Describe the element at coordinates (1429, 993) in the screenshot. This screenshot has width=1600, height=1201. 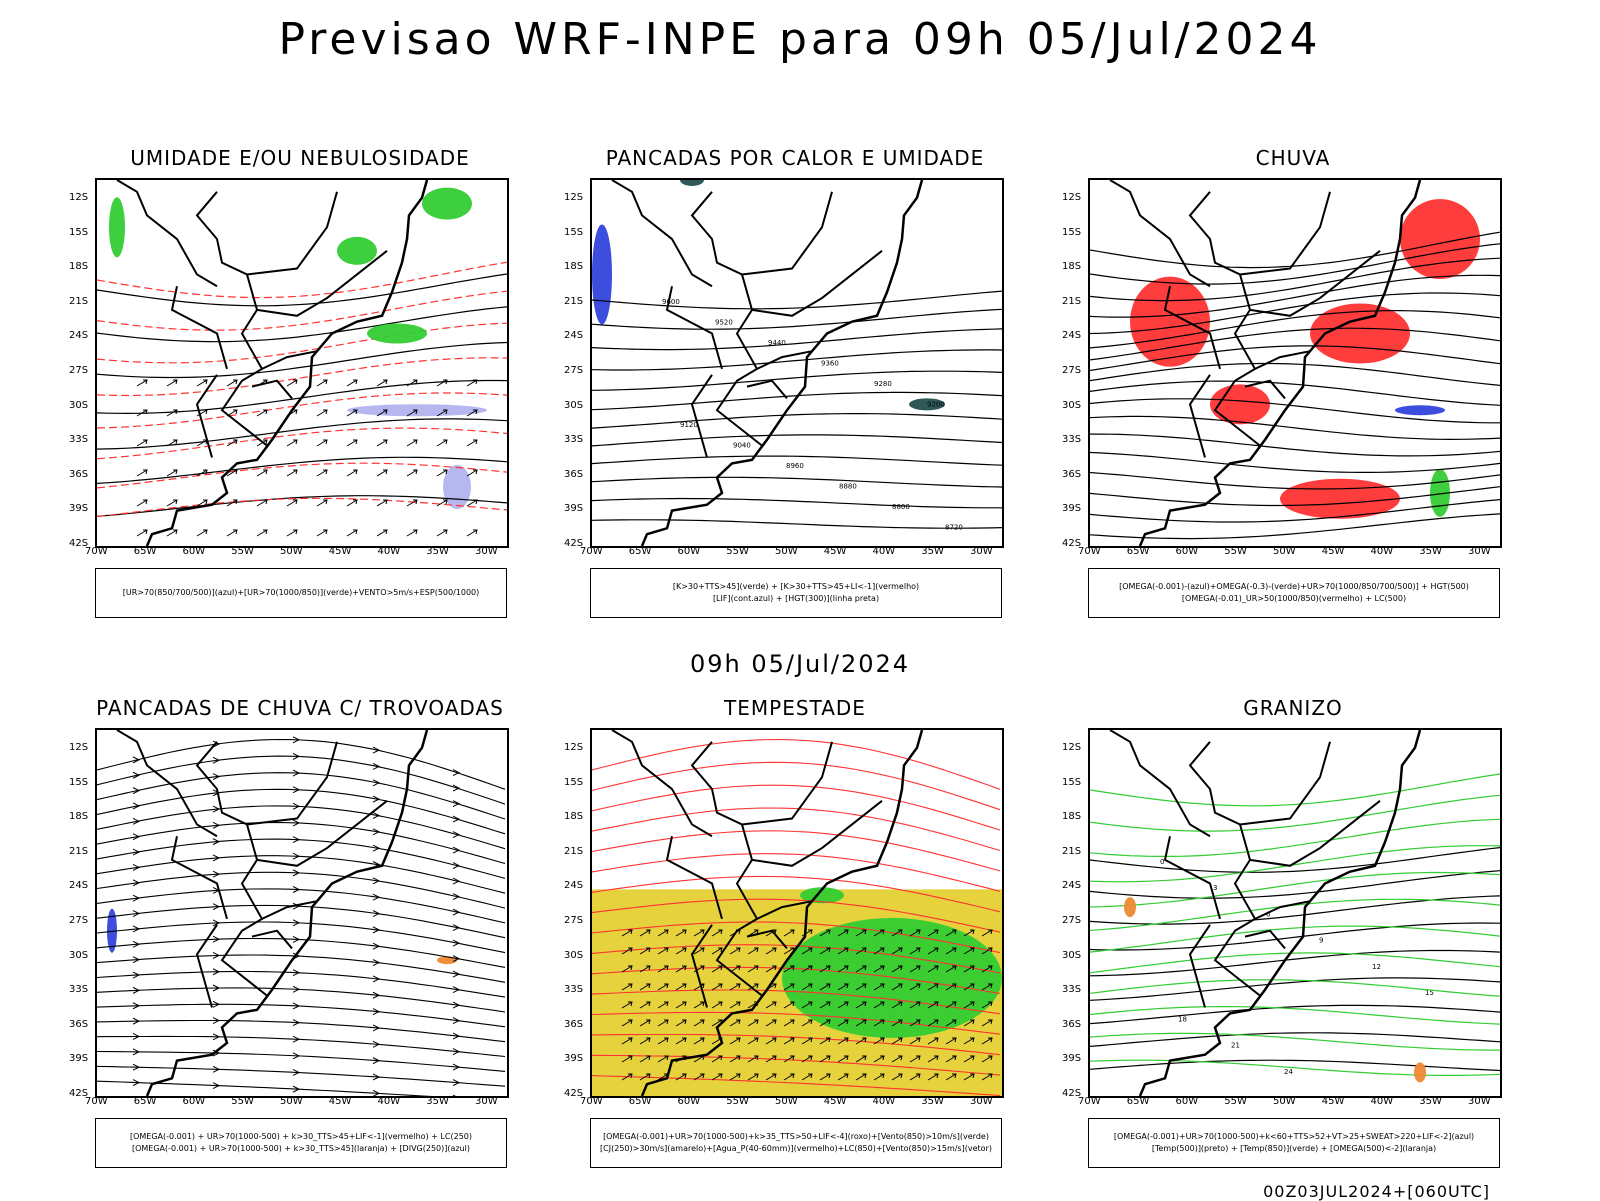
I see `contour-label: 15` at that location.